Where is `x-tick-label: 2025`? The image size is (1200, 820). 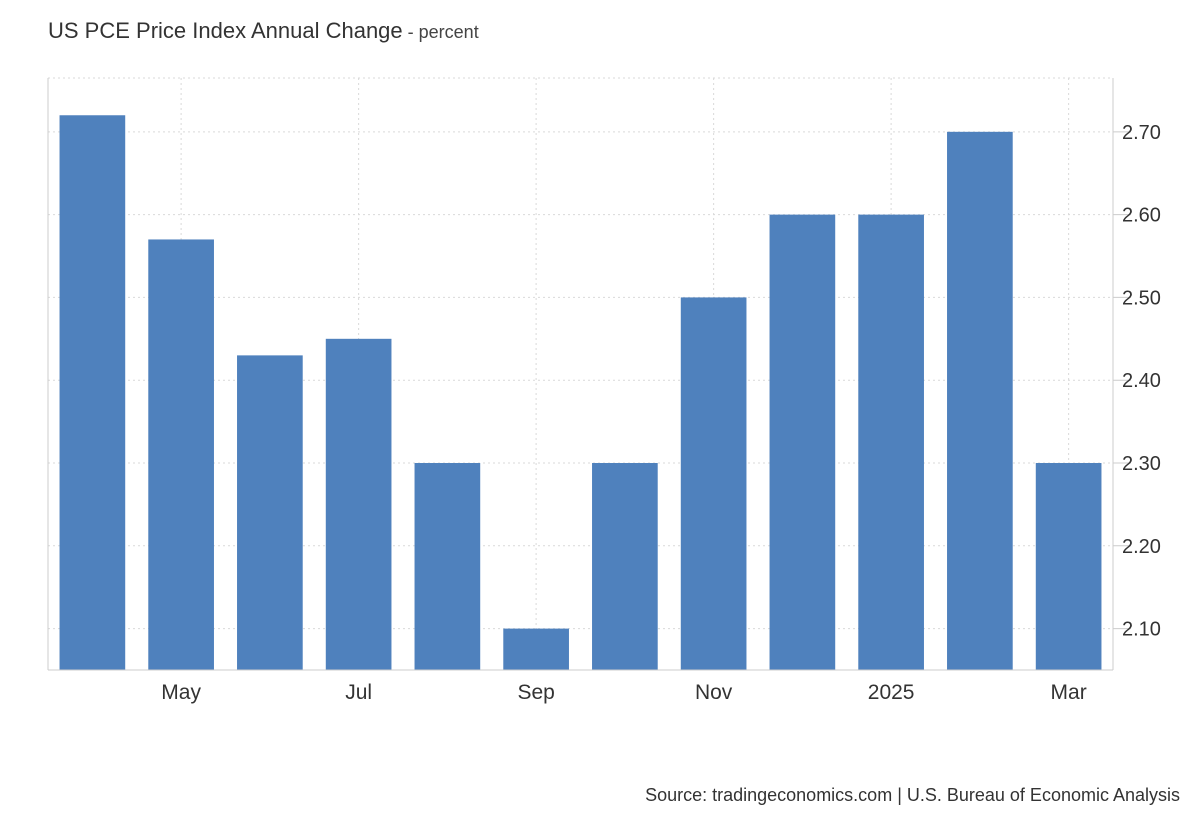
x-tick-label: 2025 is located at coordinates (891, 692).